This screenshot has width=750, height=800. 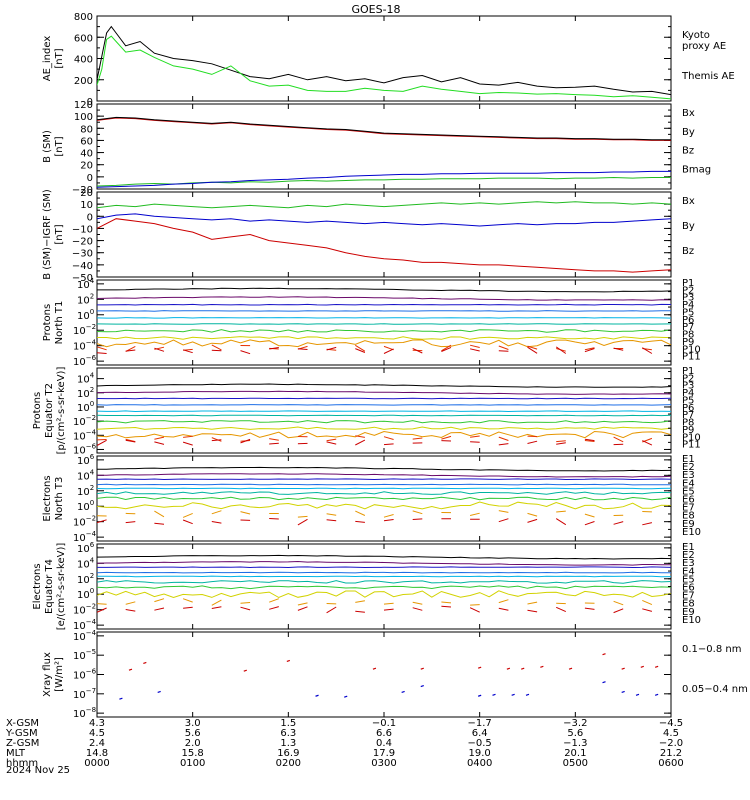 What do you see at coordinates (688, 408) in the screenshot?
I see `legend-p6: P6` at bounding box center [688, 408].